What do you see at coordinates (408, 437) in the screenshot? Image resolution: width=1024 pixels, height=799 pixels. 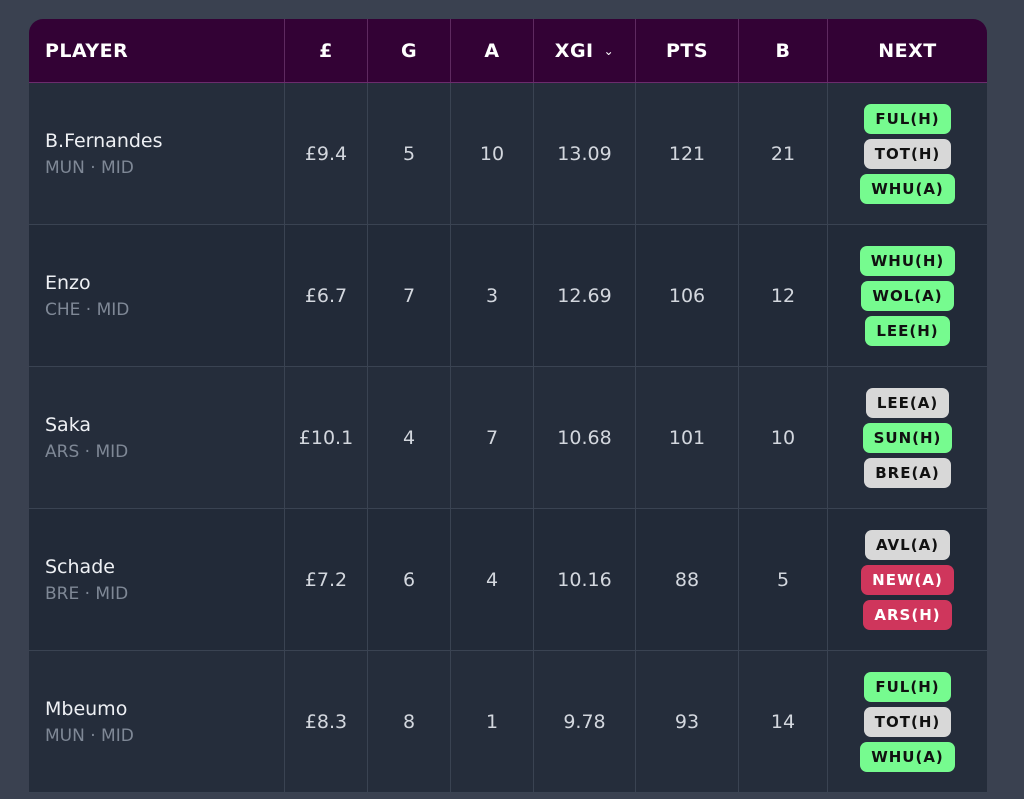 I see `goals-cell: 4` at bounding box center [408, 437].